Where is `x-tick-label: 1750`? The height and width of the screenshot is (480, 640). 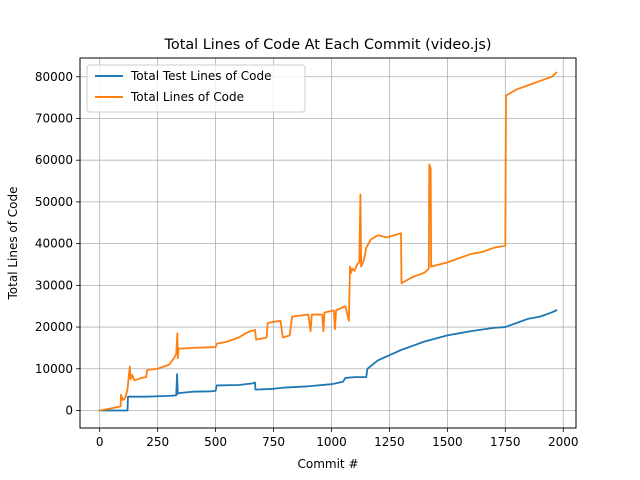
x-tick-label: 1750 is located at coordinates (505, 442).